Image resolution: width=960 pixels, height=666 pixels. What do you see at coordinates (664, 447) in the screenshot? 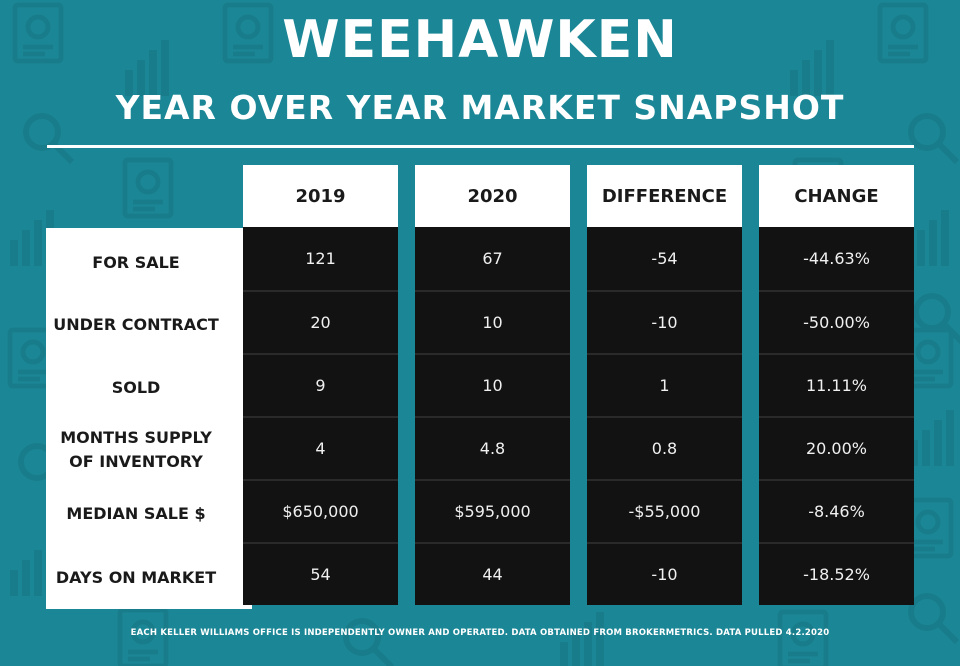
I see `table-cell: 0.8` at bounding box center [664, 447].